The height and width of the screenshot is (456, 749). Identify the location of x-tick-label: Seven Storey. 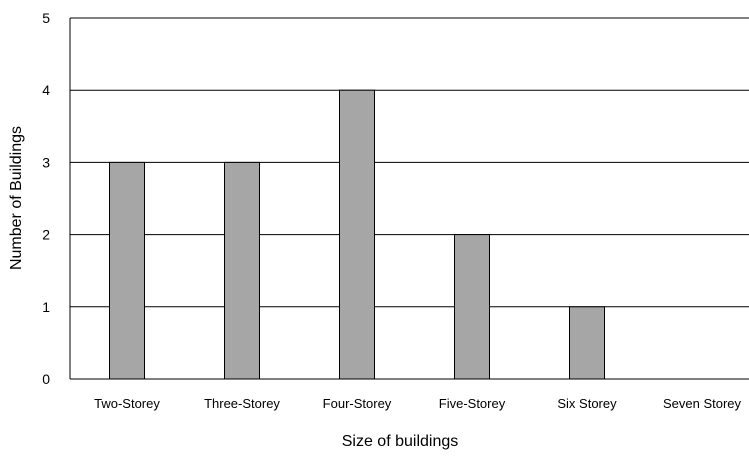
(702, 403).